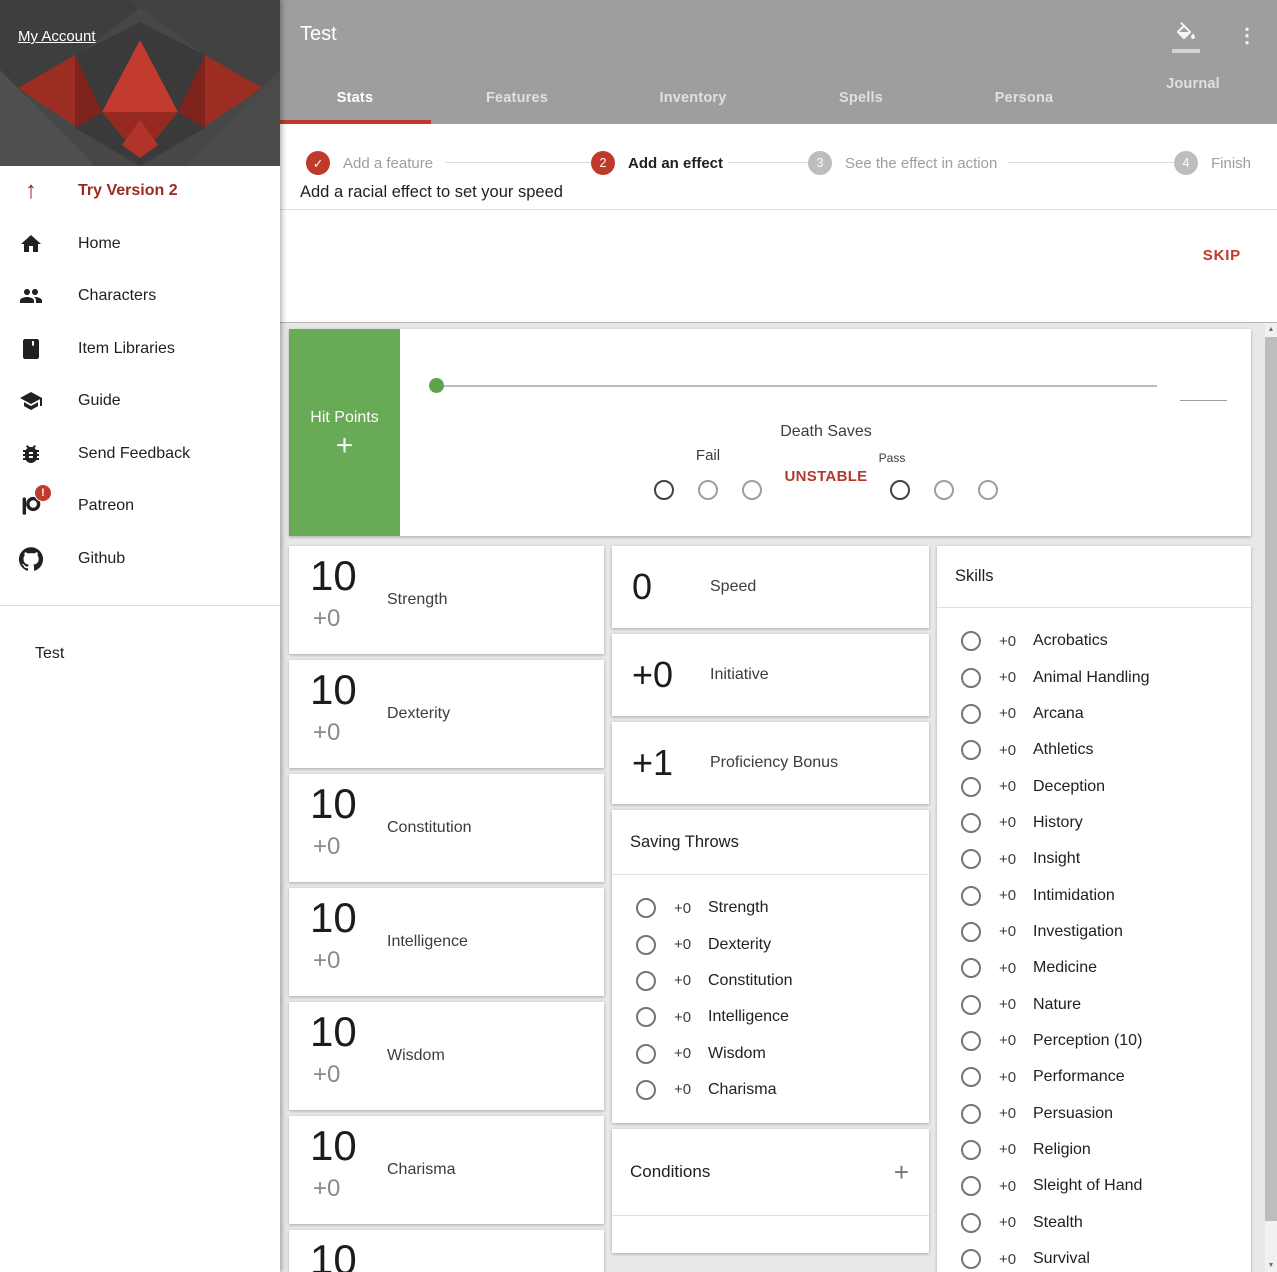 This screenshot has width=1277, height=1272. Describe the element at coordinates (517, 98) in the screenshot. I see `tab-features: Features` at that location.